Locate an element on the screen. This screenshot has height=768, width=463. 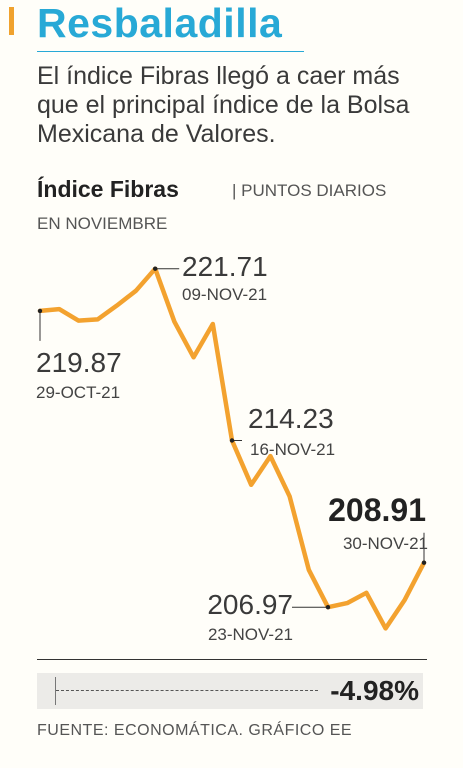
source-credit: FUENTE: ECONOMÁTICA. GRÁFICO EE is located at coordinates (195, 730).